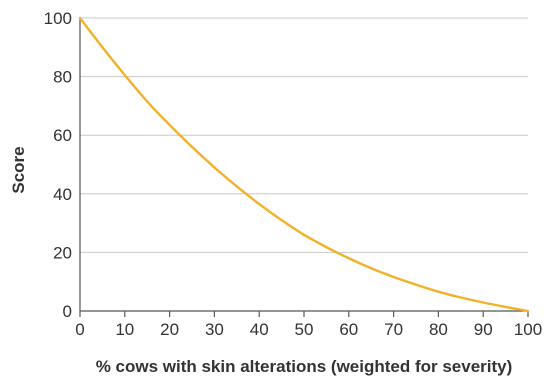 The image size is (545, 379). What do you see at coordinates (58, 165) in the screenshot?
I see `y-tick-labels: 0 20 40 60 80 100` at bounding box center [58, 165].